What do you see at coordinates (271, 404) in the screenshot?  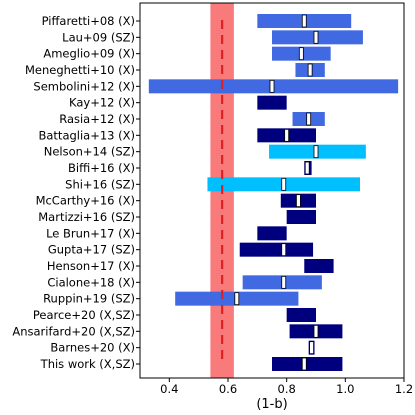 I see `x-axis-title: (1-b)` at bounding box center [271, 404].